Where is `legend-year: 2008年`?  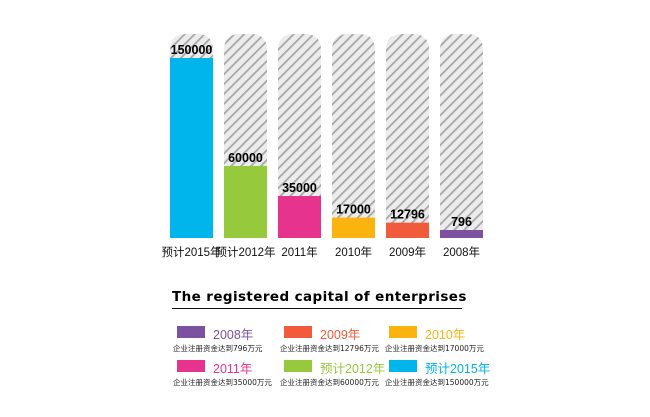 legend-year: 2008年 is located at coordinates (233, 335).